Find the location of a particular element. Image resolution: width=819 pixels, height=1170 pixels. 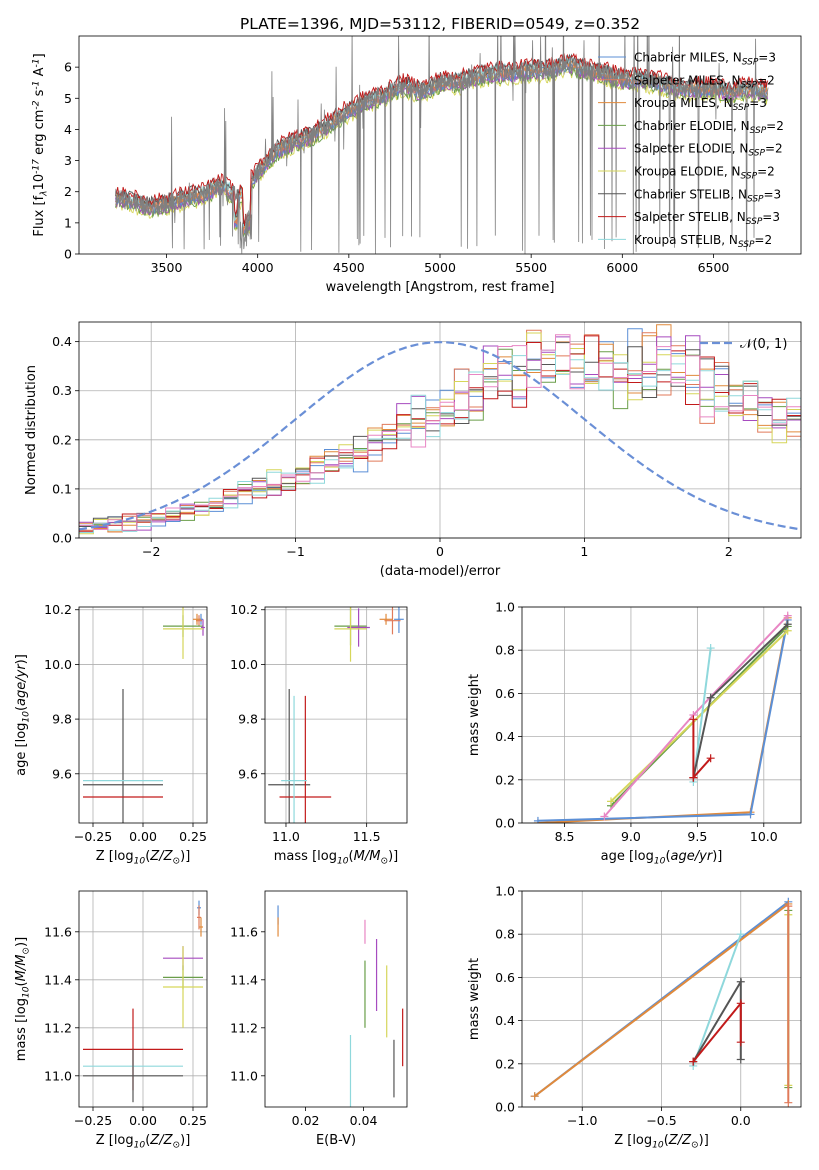

weight-marker-chabrier_miles is located at coordinates (750, 814).